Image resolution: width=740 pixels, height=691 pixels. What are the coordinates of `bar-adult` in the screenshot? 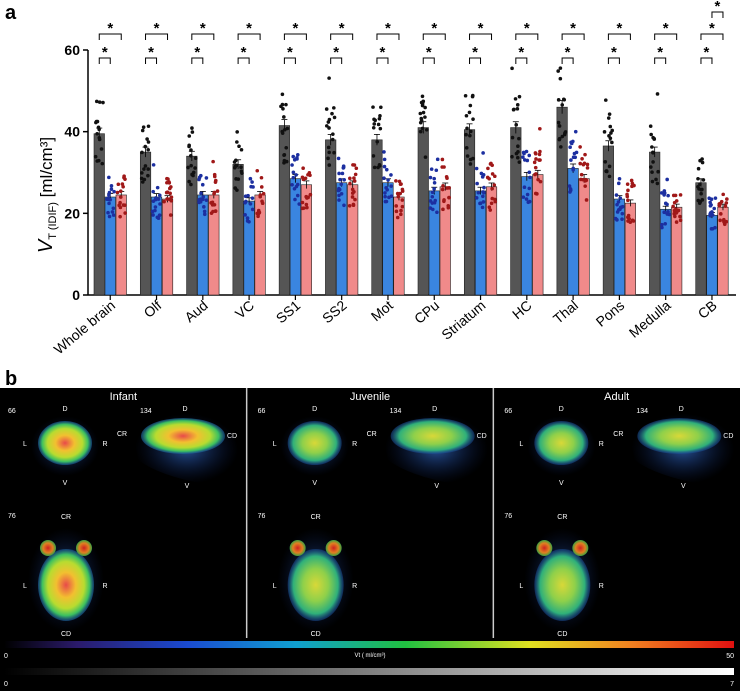 It's located at (353, 240).